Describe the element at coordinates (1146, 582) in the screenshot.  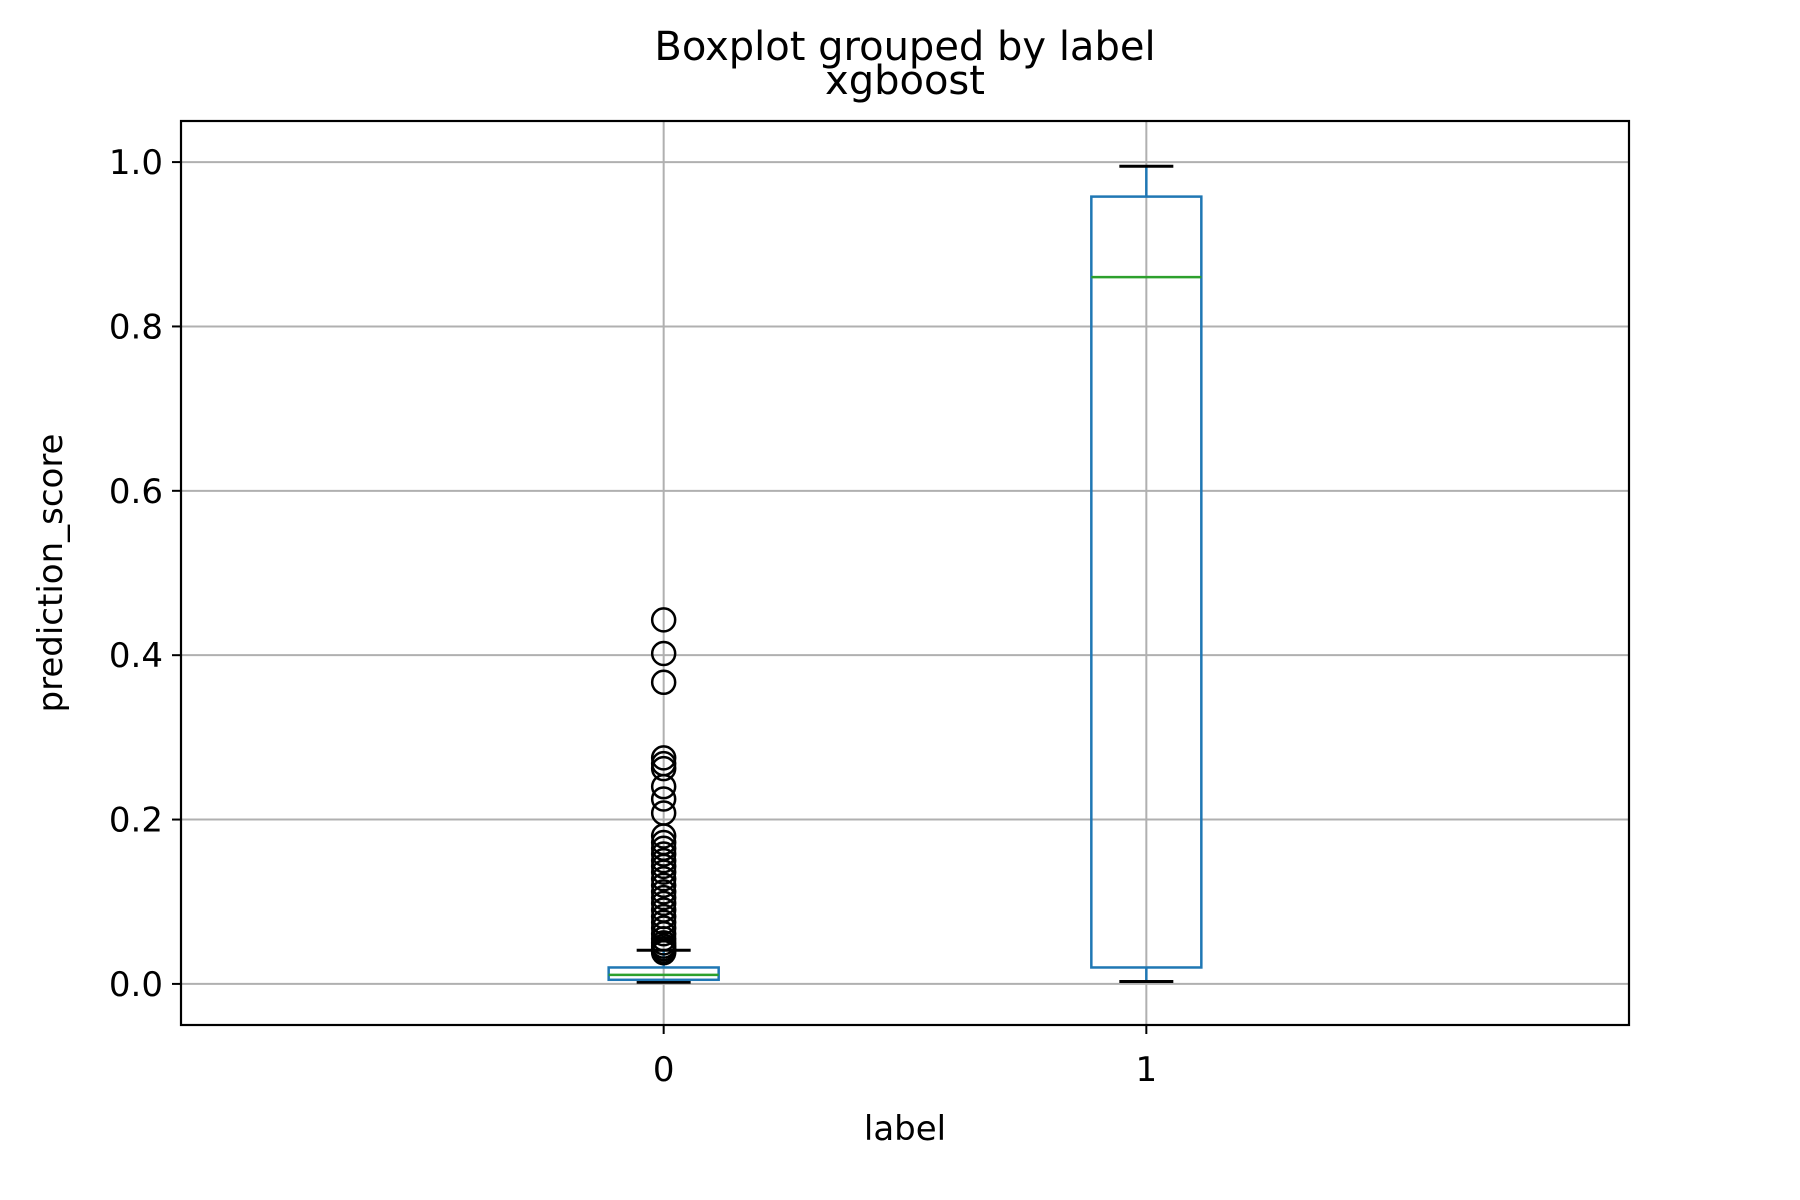
I see `iqr-box` at that location.